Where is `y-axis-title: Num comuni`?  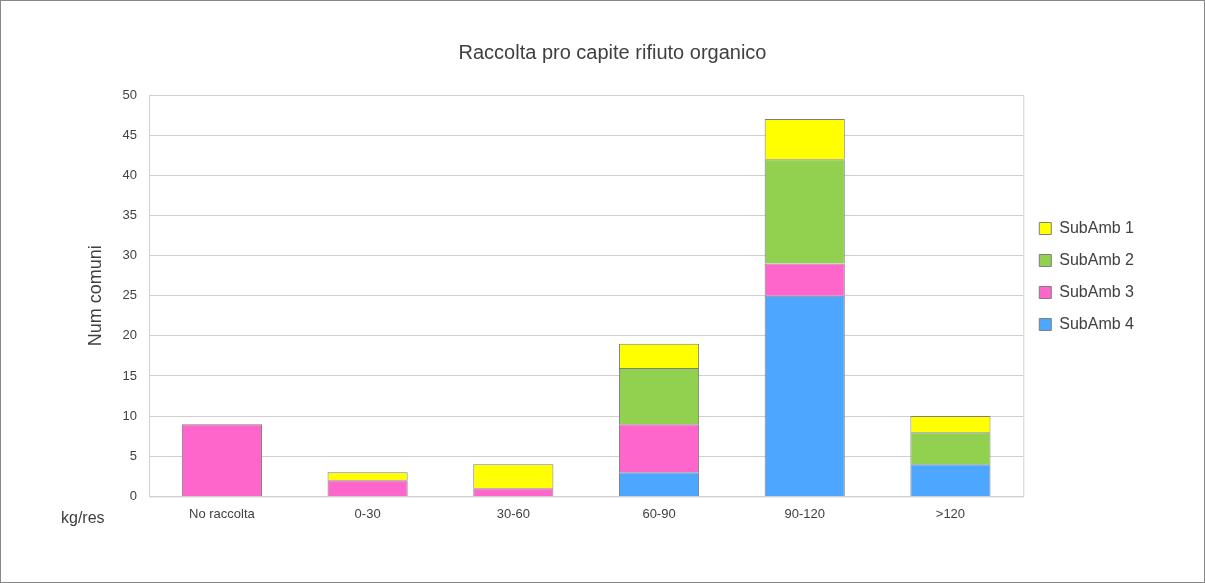 y-axis-title: Num comuni is located at coordinates (94, 296).